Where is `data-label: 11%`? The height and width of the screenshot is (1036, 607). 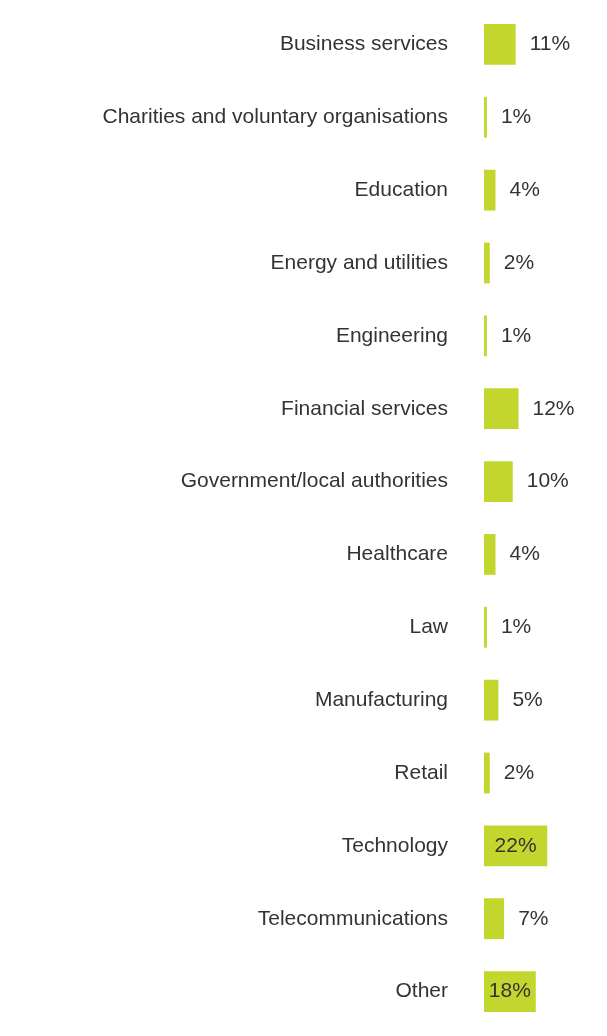 data-label: 11% is located at coordinates (550, 43).